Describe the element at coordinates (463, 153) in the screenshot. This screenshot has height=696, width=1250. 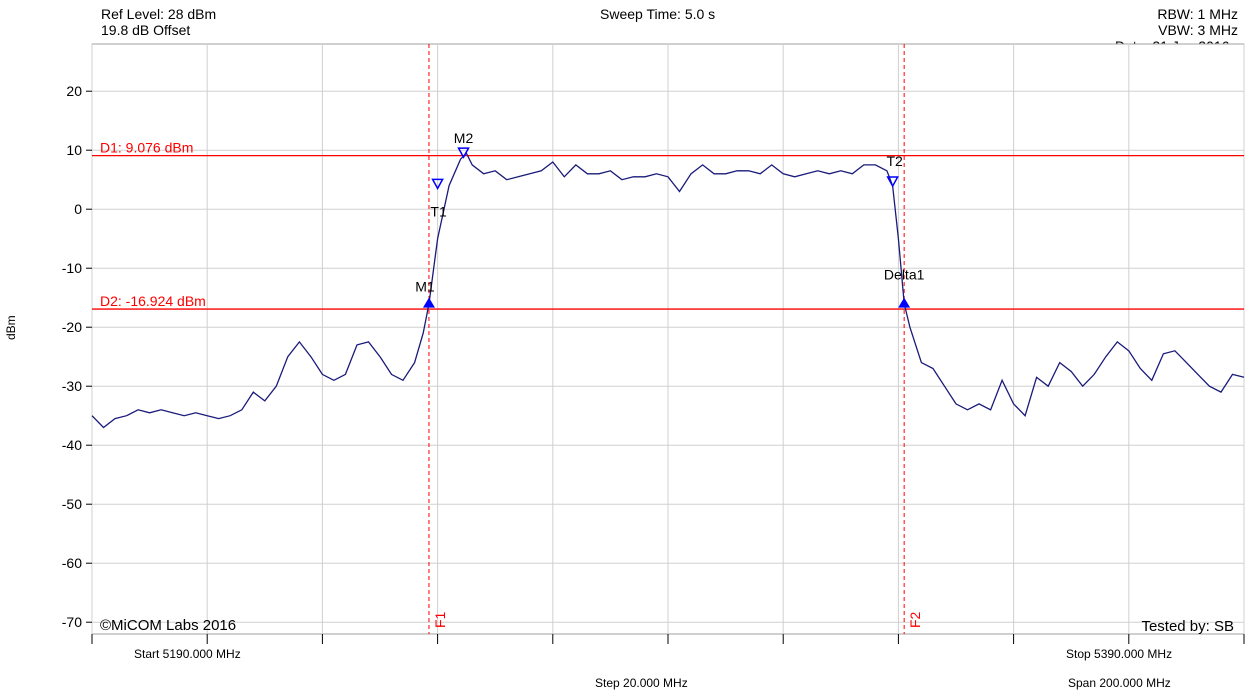
I see `marker-m2` at that location.